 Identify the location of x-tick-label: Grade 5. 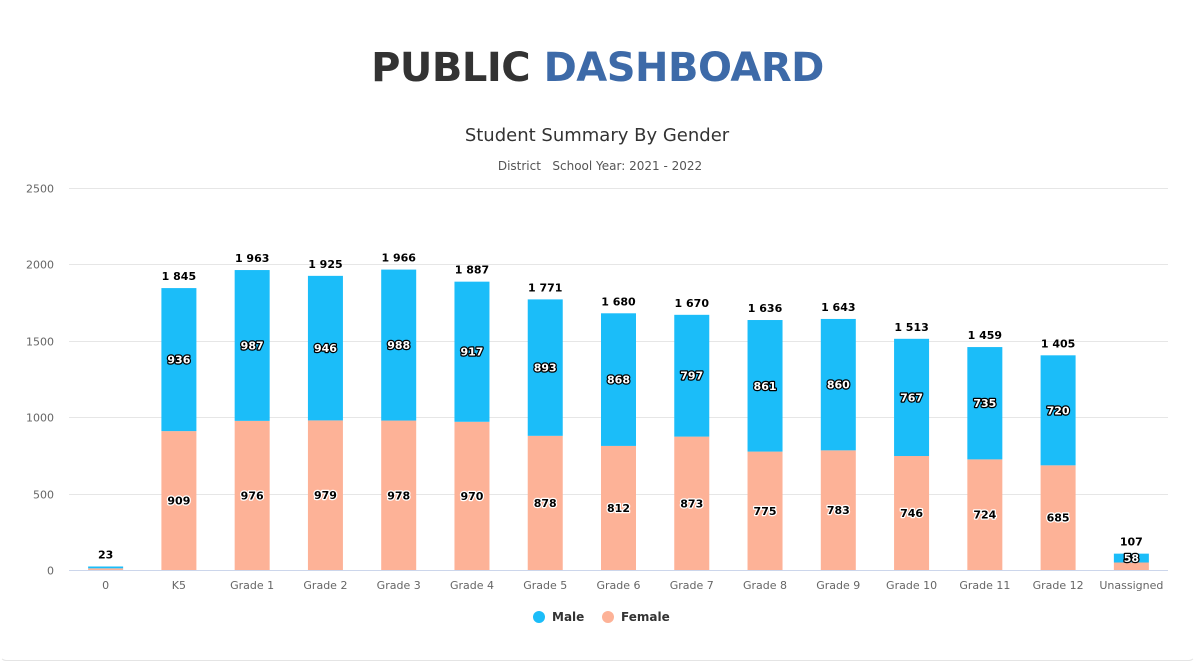
(545, 585).